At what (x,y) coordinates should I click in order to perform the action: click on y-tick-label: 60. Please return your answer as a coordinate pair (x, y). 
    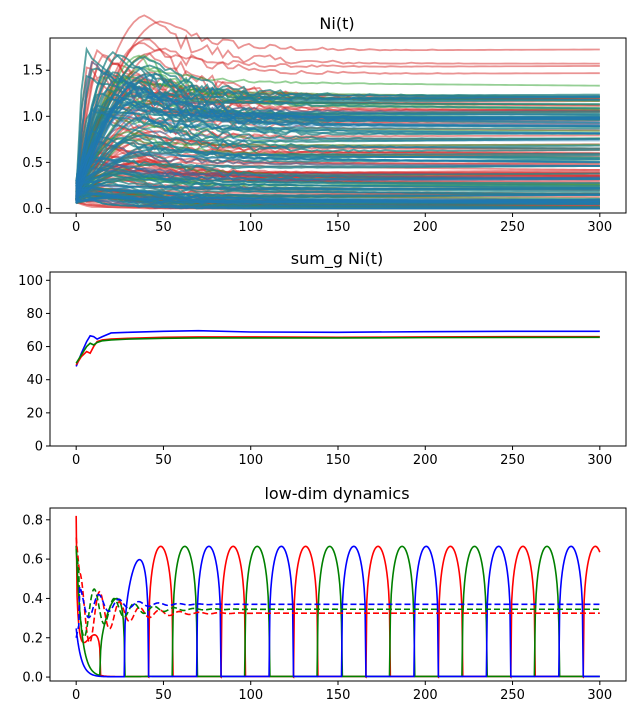
    Looking at the image, I should click on (34, 347).